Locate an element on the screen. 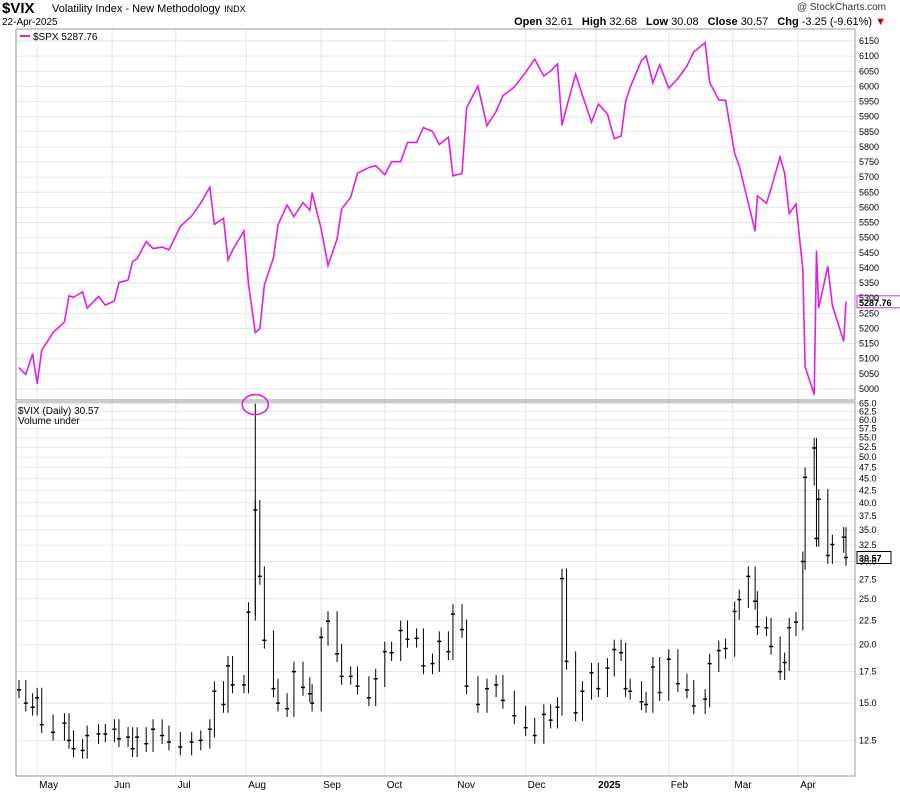 The height and width of the screenshot is (792, 900). high-value: 32.68 is located at coordinates (623, 22).